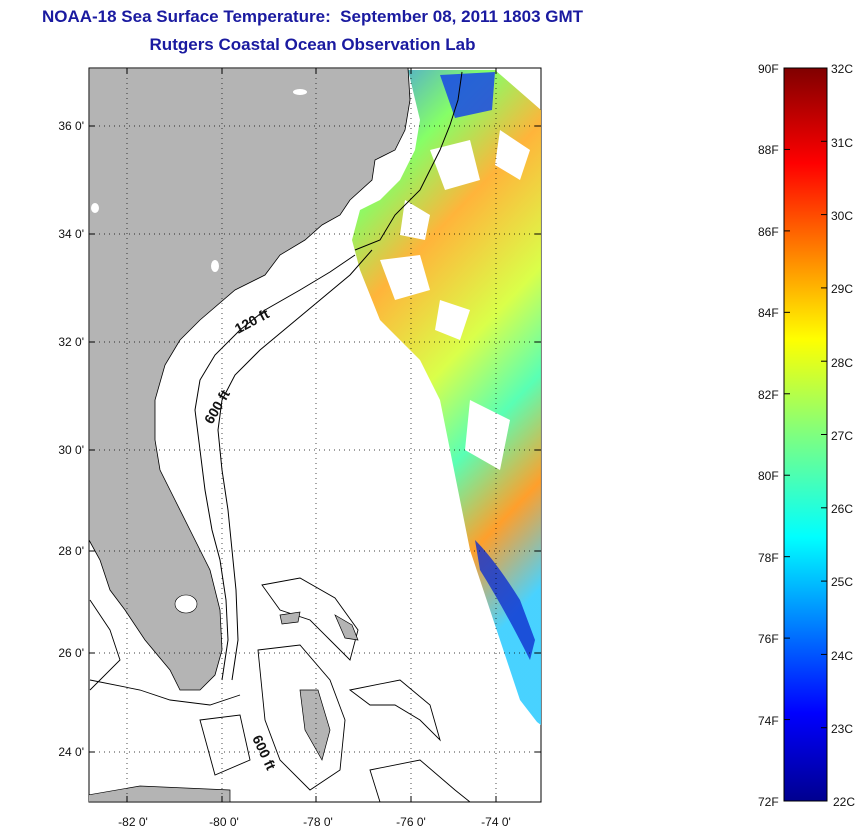 The image size is (865, 832). I want to click on isobath-120ft, so click(275, 467).